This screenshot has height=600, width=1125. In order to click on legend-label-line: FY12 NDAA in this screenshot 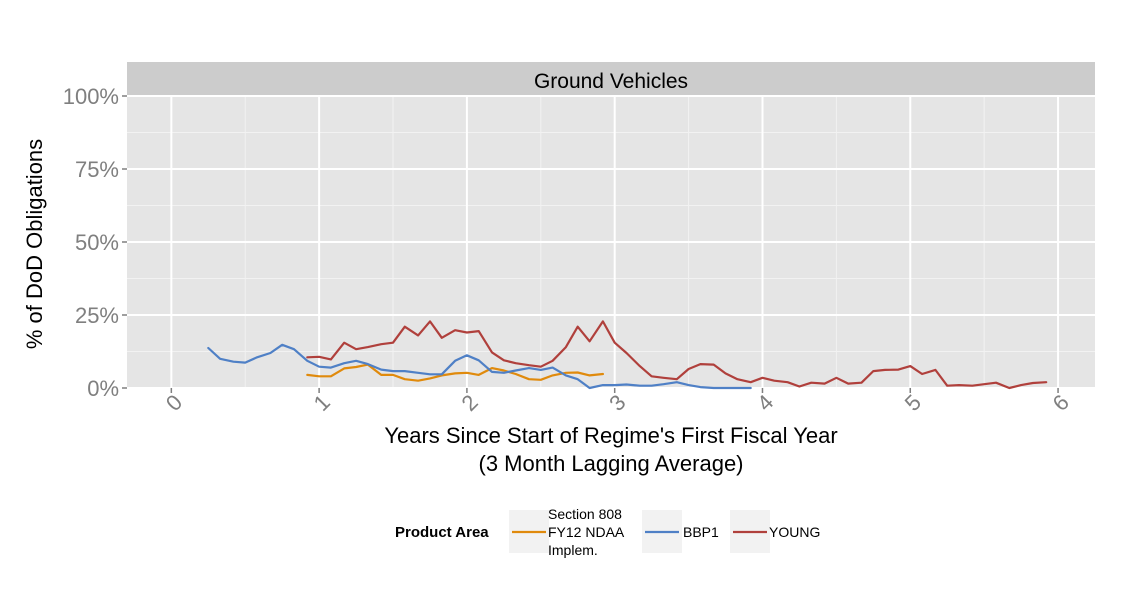, I will do `click(586, 532)`.